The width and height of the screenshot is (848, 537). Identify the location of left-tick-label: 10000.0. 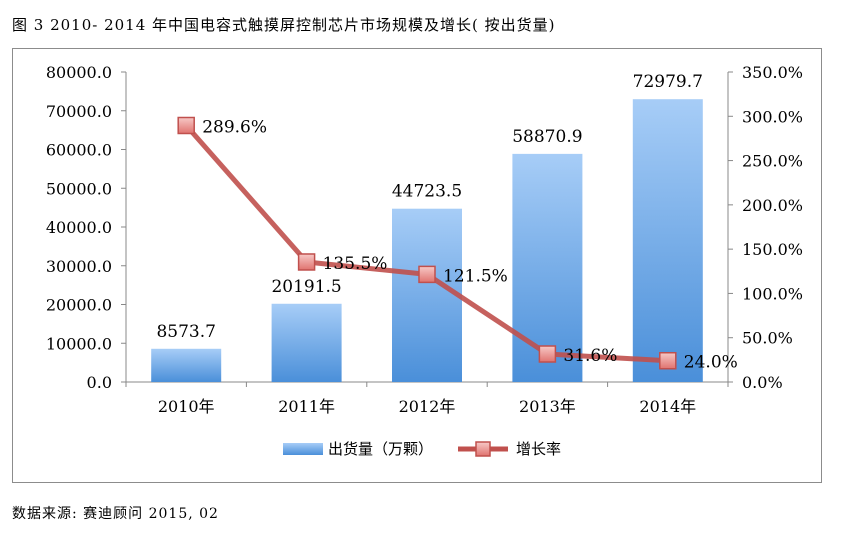
(79, 343).